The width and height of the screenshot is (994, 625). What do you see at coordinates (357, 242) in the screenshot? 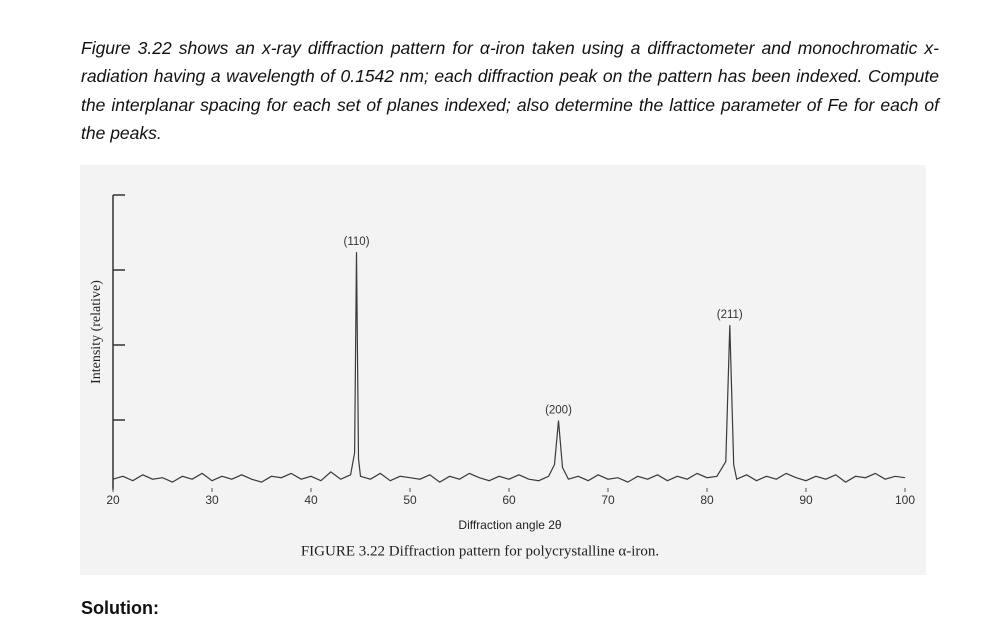
I see `peak-label: (110)` at bounding box center [357, 242].